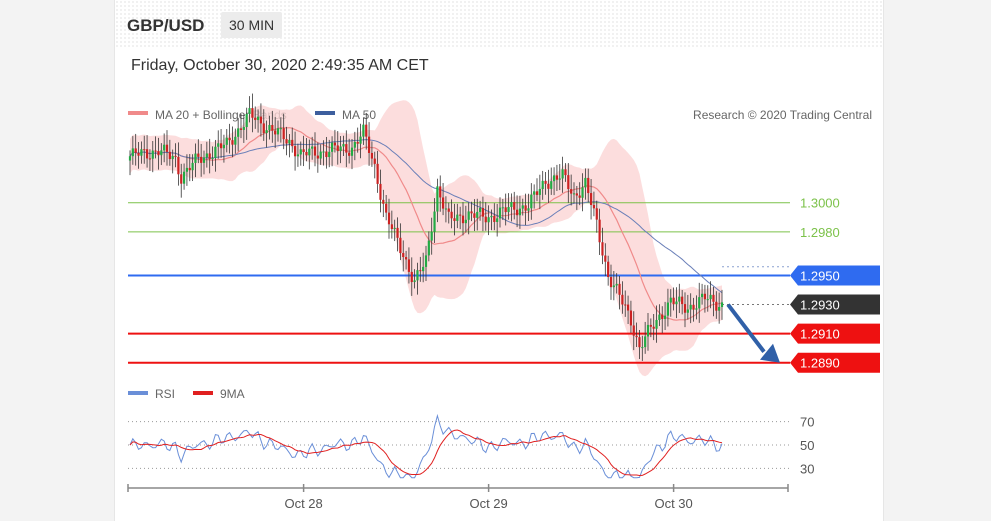  I want to click on legend-rsi-swatch, so click(138, 393).